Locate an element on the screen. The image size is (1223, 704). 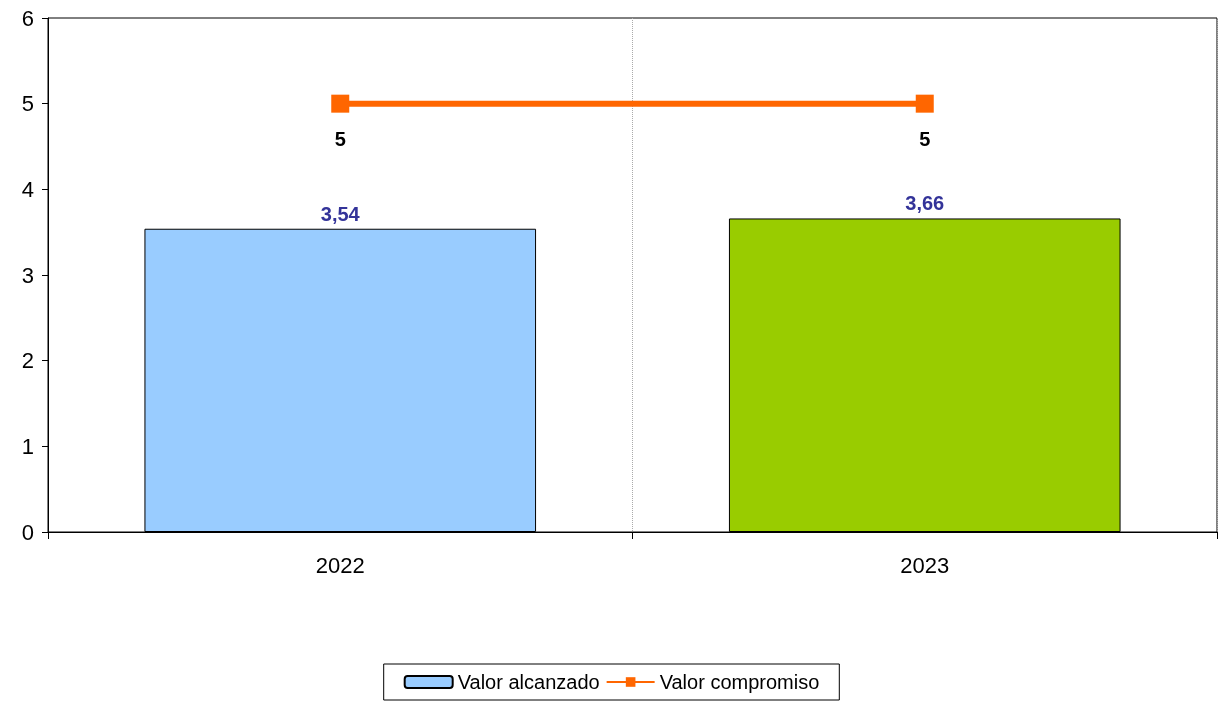
y-tick-label: 4 is located at coordinates (27, 189).